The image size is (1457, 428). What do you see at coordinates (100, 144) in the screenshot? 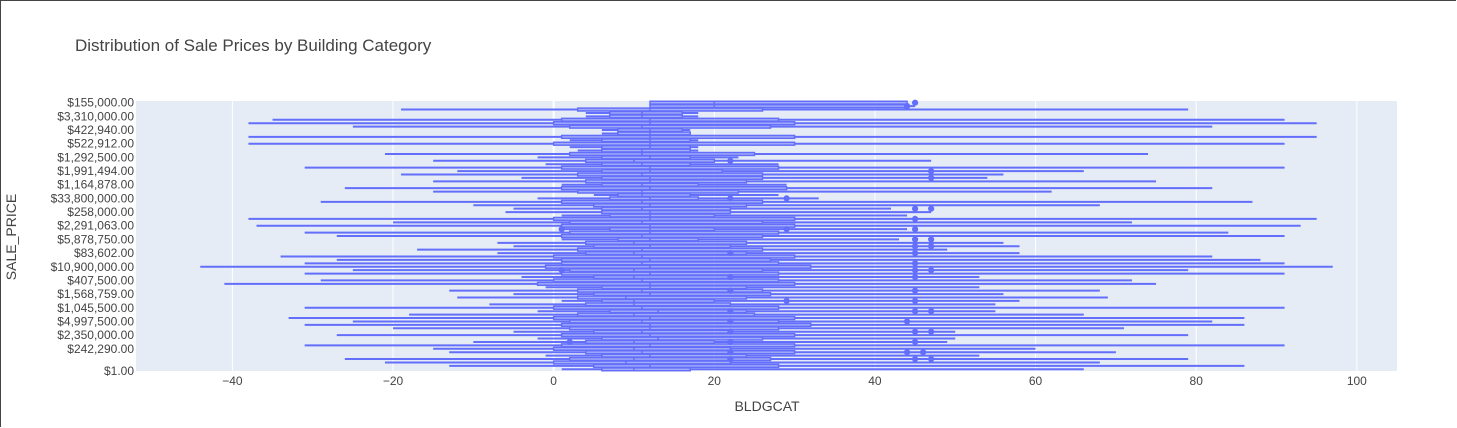
I see `y-tick-label: $522,912.00` at bounding box center [100, 144].